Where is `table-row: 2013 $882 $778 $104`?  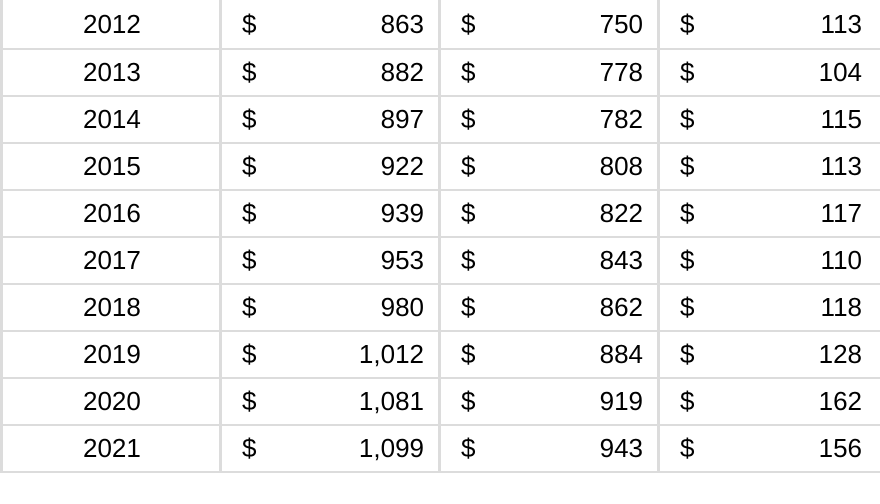
table-row: 2013 $882 $778 $104 is located at coordinates (440, 72).